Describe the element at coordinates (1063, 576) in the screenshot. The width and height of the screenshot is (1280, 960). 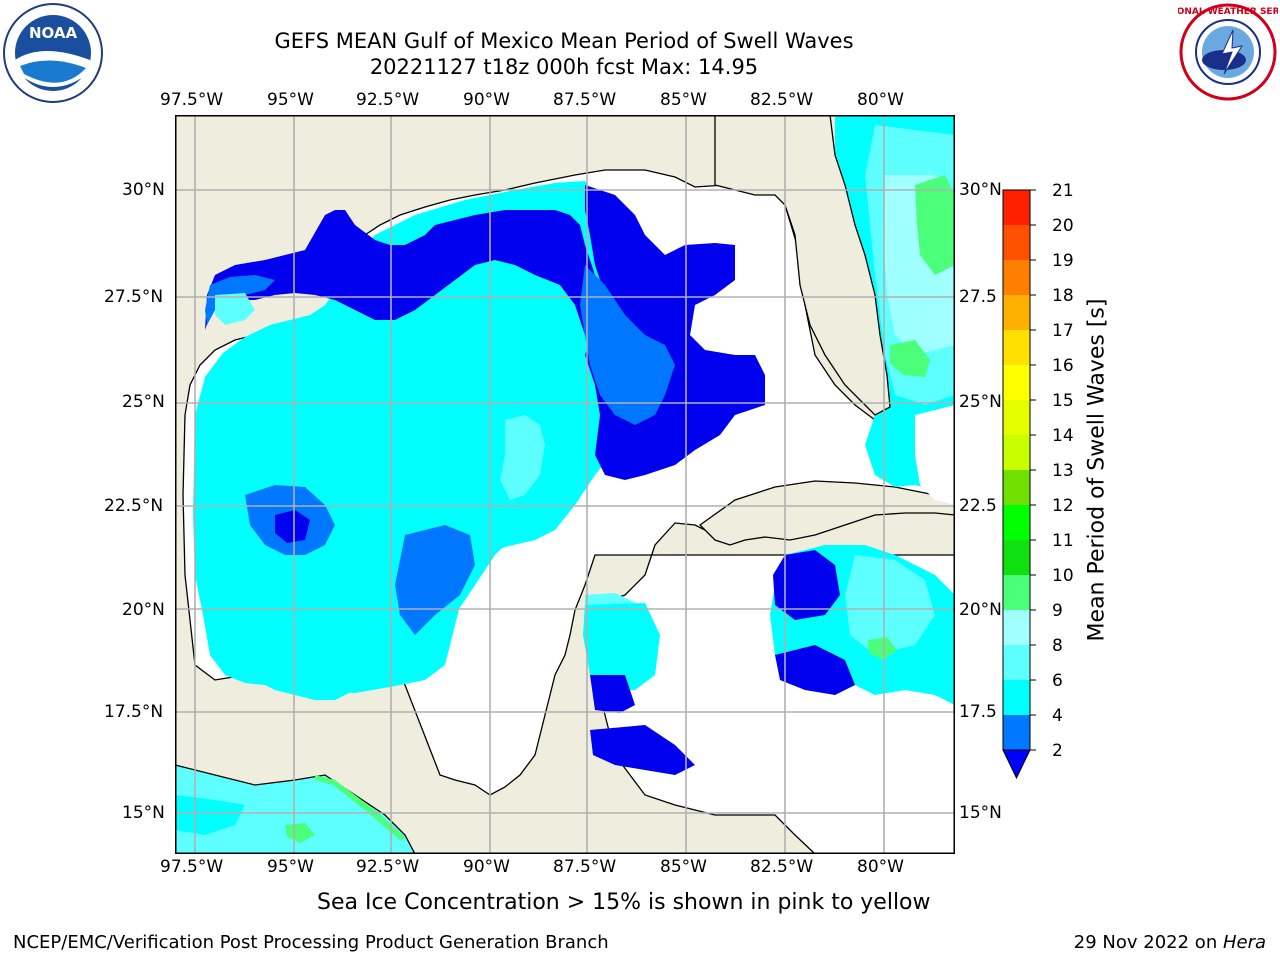
I see `colorbar-tick: 10` at that location.